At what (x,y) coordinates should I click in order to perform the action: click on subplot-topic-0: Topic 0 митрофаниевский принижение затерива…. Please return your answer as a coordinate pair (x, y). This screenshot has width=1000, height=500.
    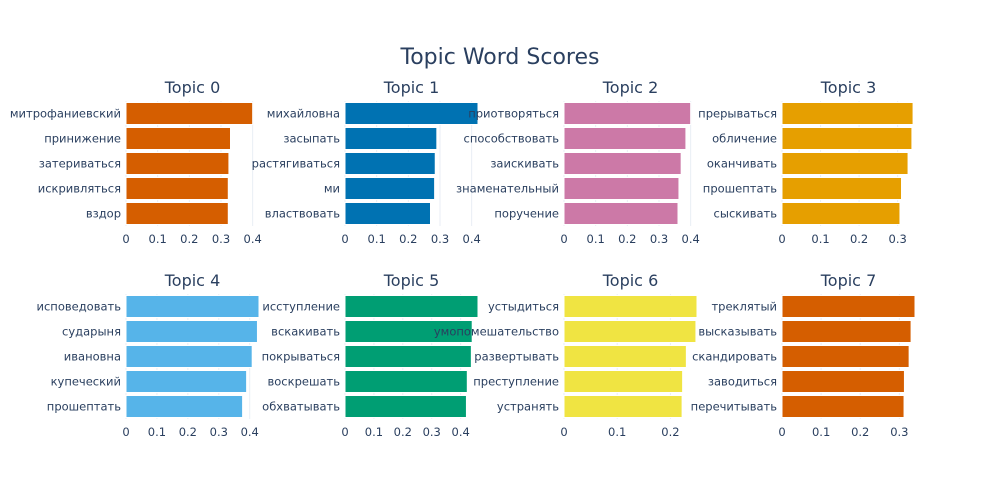
    Looking at the image, I should click on (136, 162).